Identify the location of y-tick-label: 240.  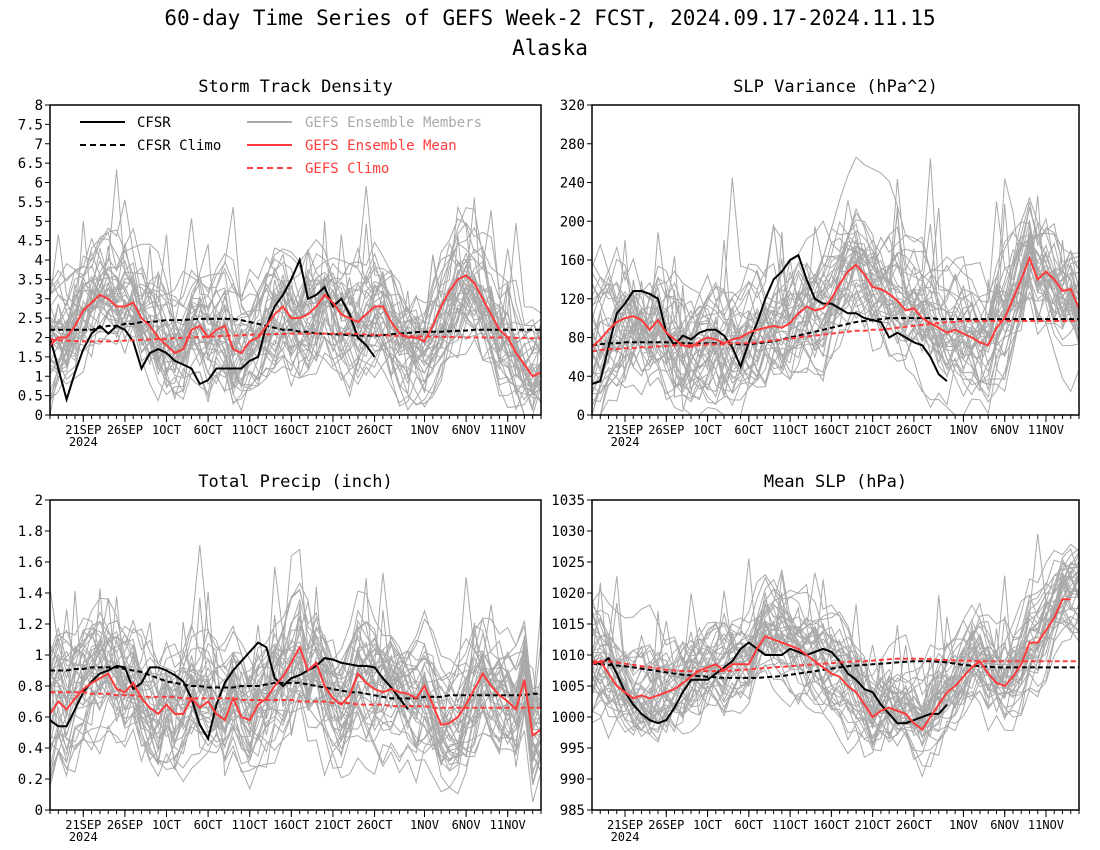
(572, 184).